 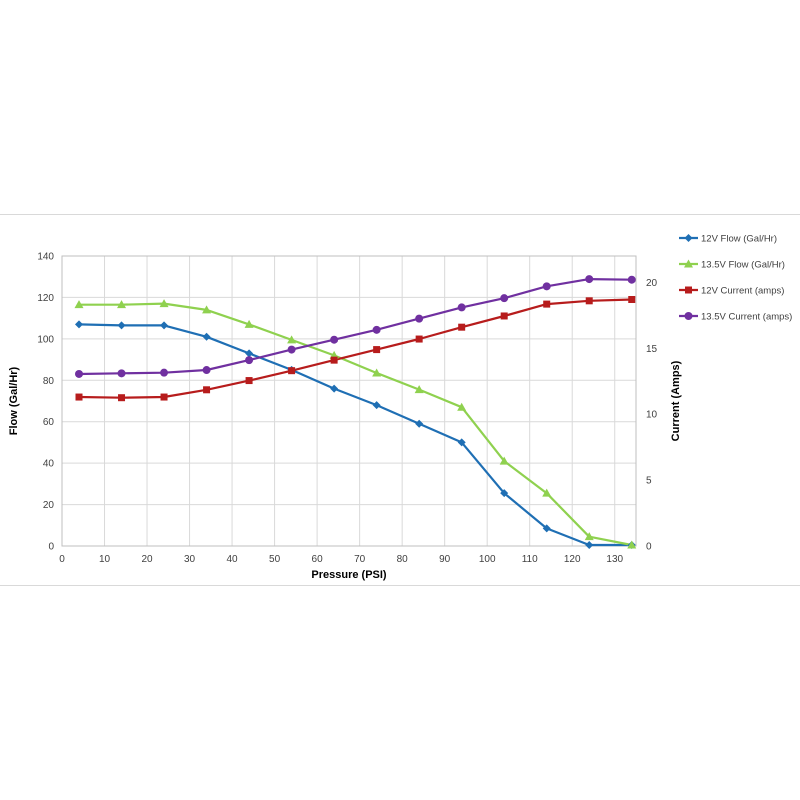 What do you see at coordinates (614, 559) in the screenshot?
I see `x-tick-label: 130` at bounding box center [614, 559].